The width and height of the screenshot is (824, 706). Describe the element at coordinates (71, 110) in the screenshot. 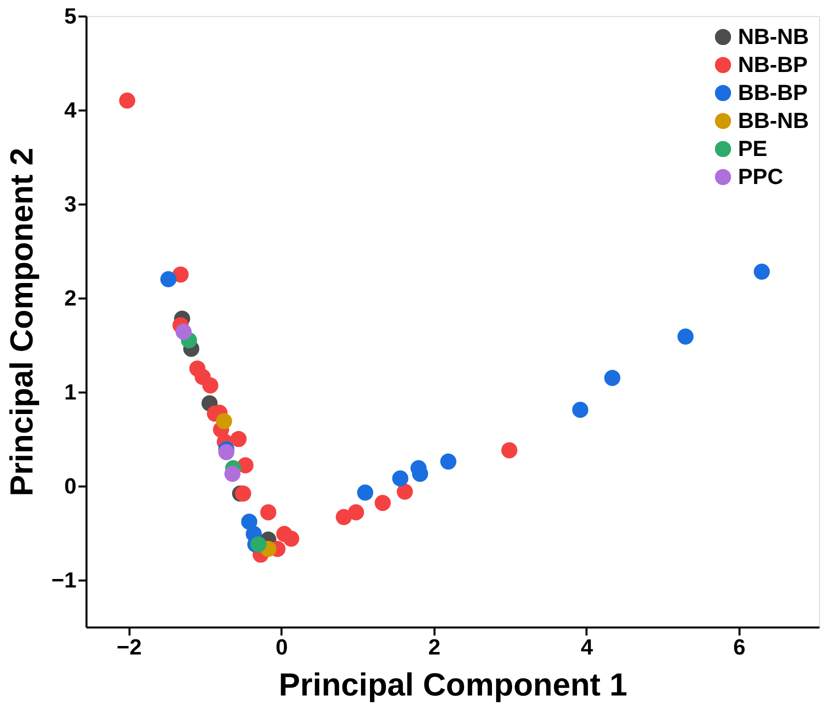

I see `y-tick-label: 4` at that location.